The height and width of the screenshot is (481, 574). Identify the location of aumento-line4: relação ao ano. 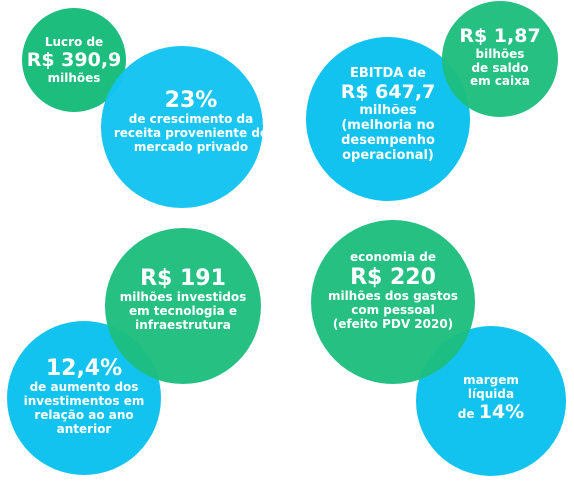
(84, 414).